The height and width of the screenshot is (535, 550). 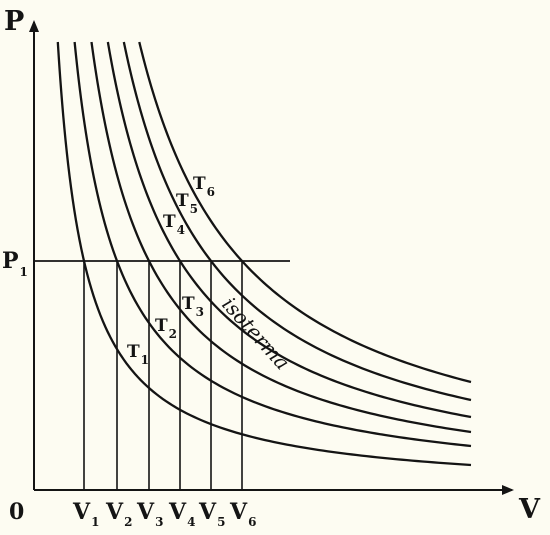 What do you see at coordinates (16, 512) in the screenshot?
I see `origin-label: 0` at bounding box center [16, 512].